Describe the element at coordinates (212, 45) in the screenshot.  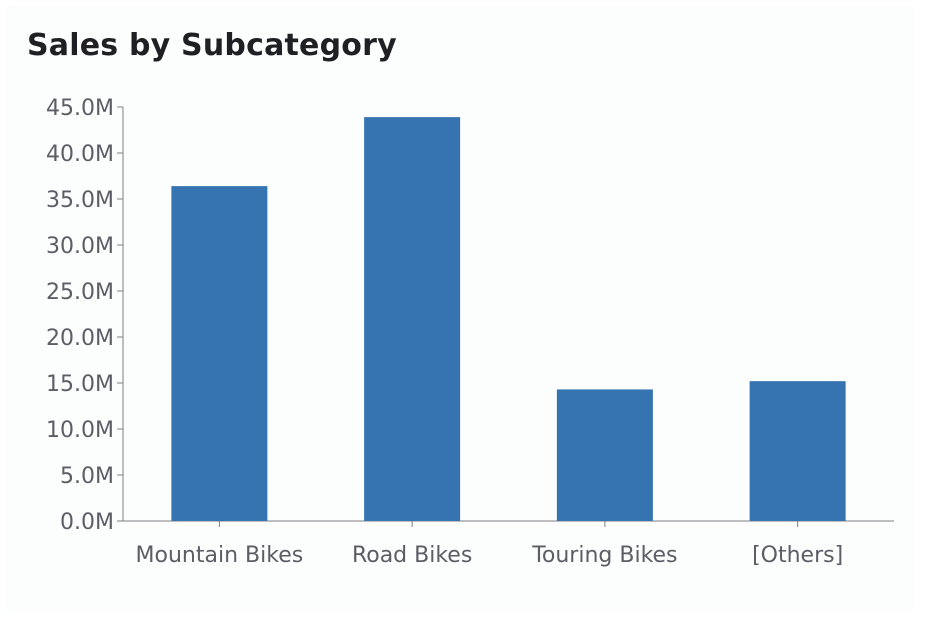
I see `chart-title: Sales by Subcategory` at that location.